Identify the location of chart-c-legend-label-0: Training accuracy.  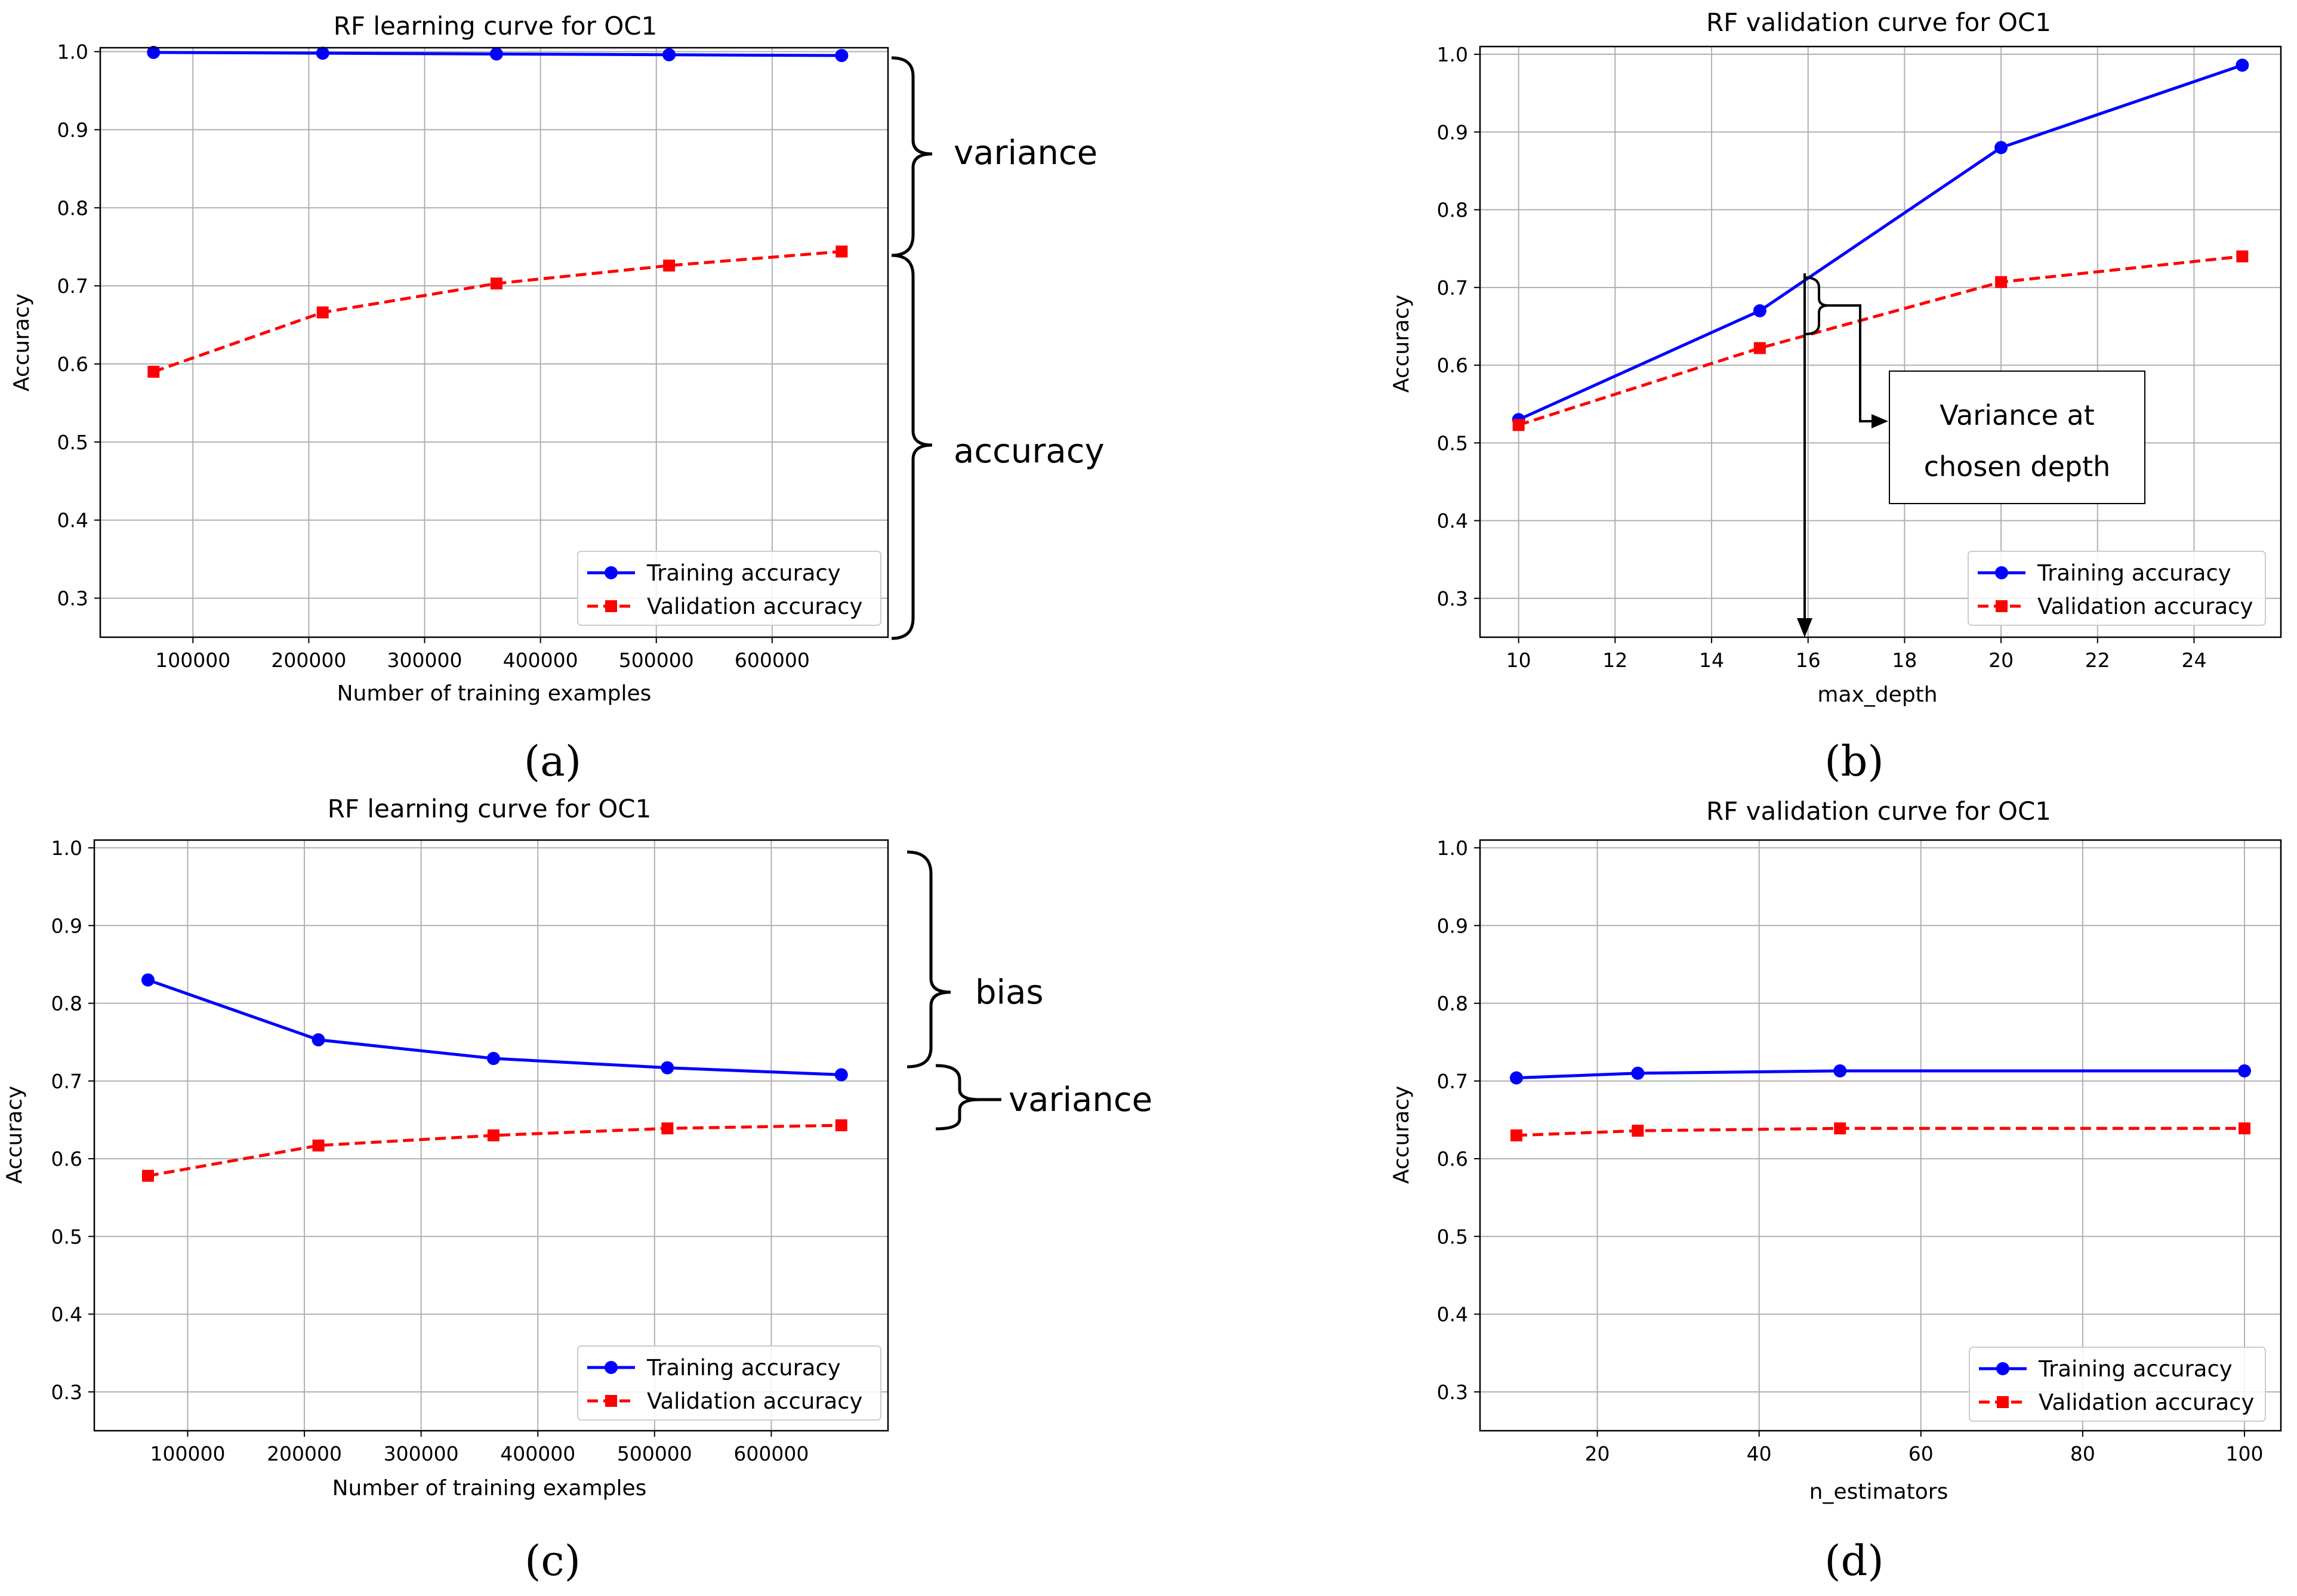
(743, 1368).